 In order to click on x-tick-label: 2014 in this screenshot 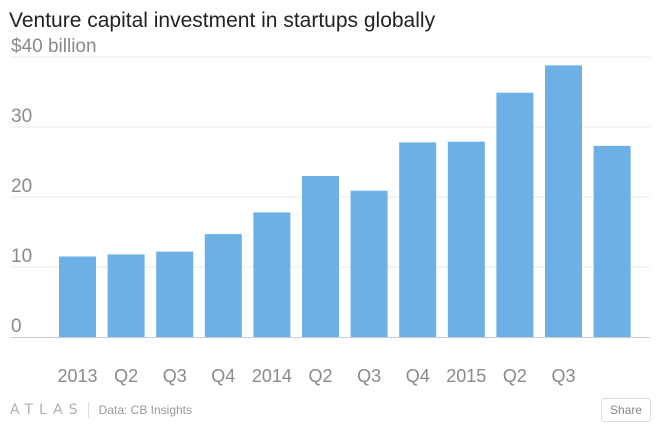, I will do `click(272, 376)`.